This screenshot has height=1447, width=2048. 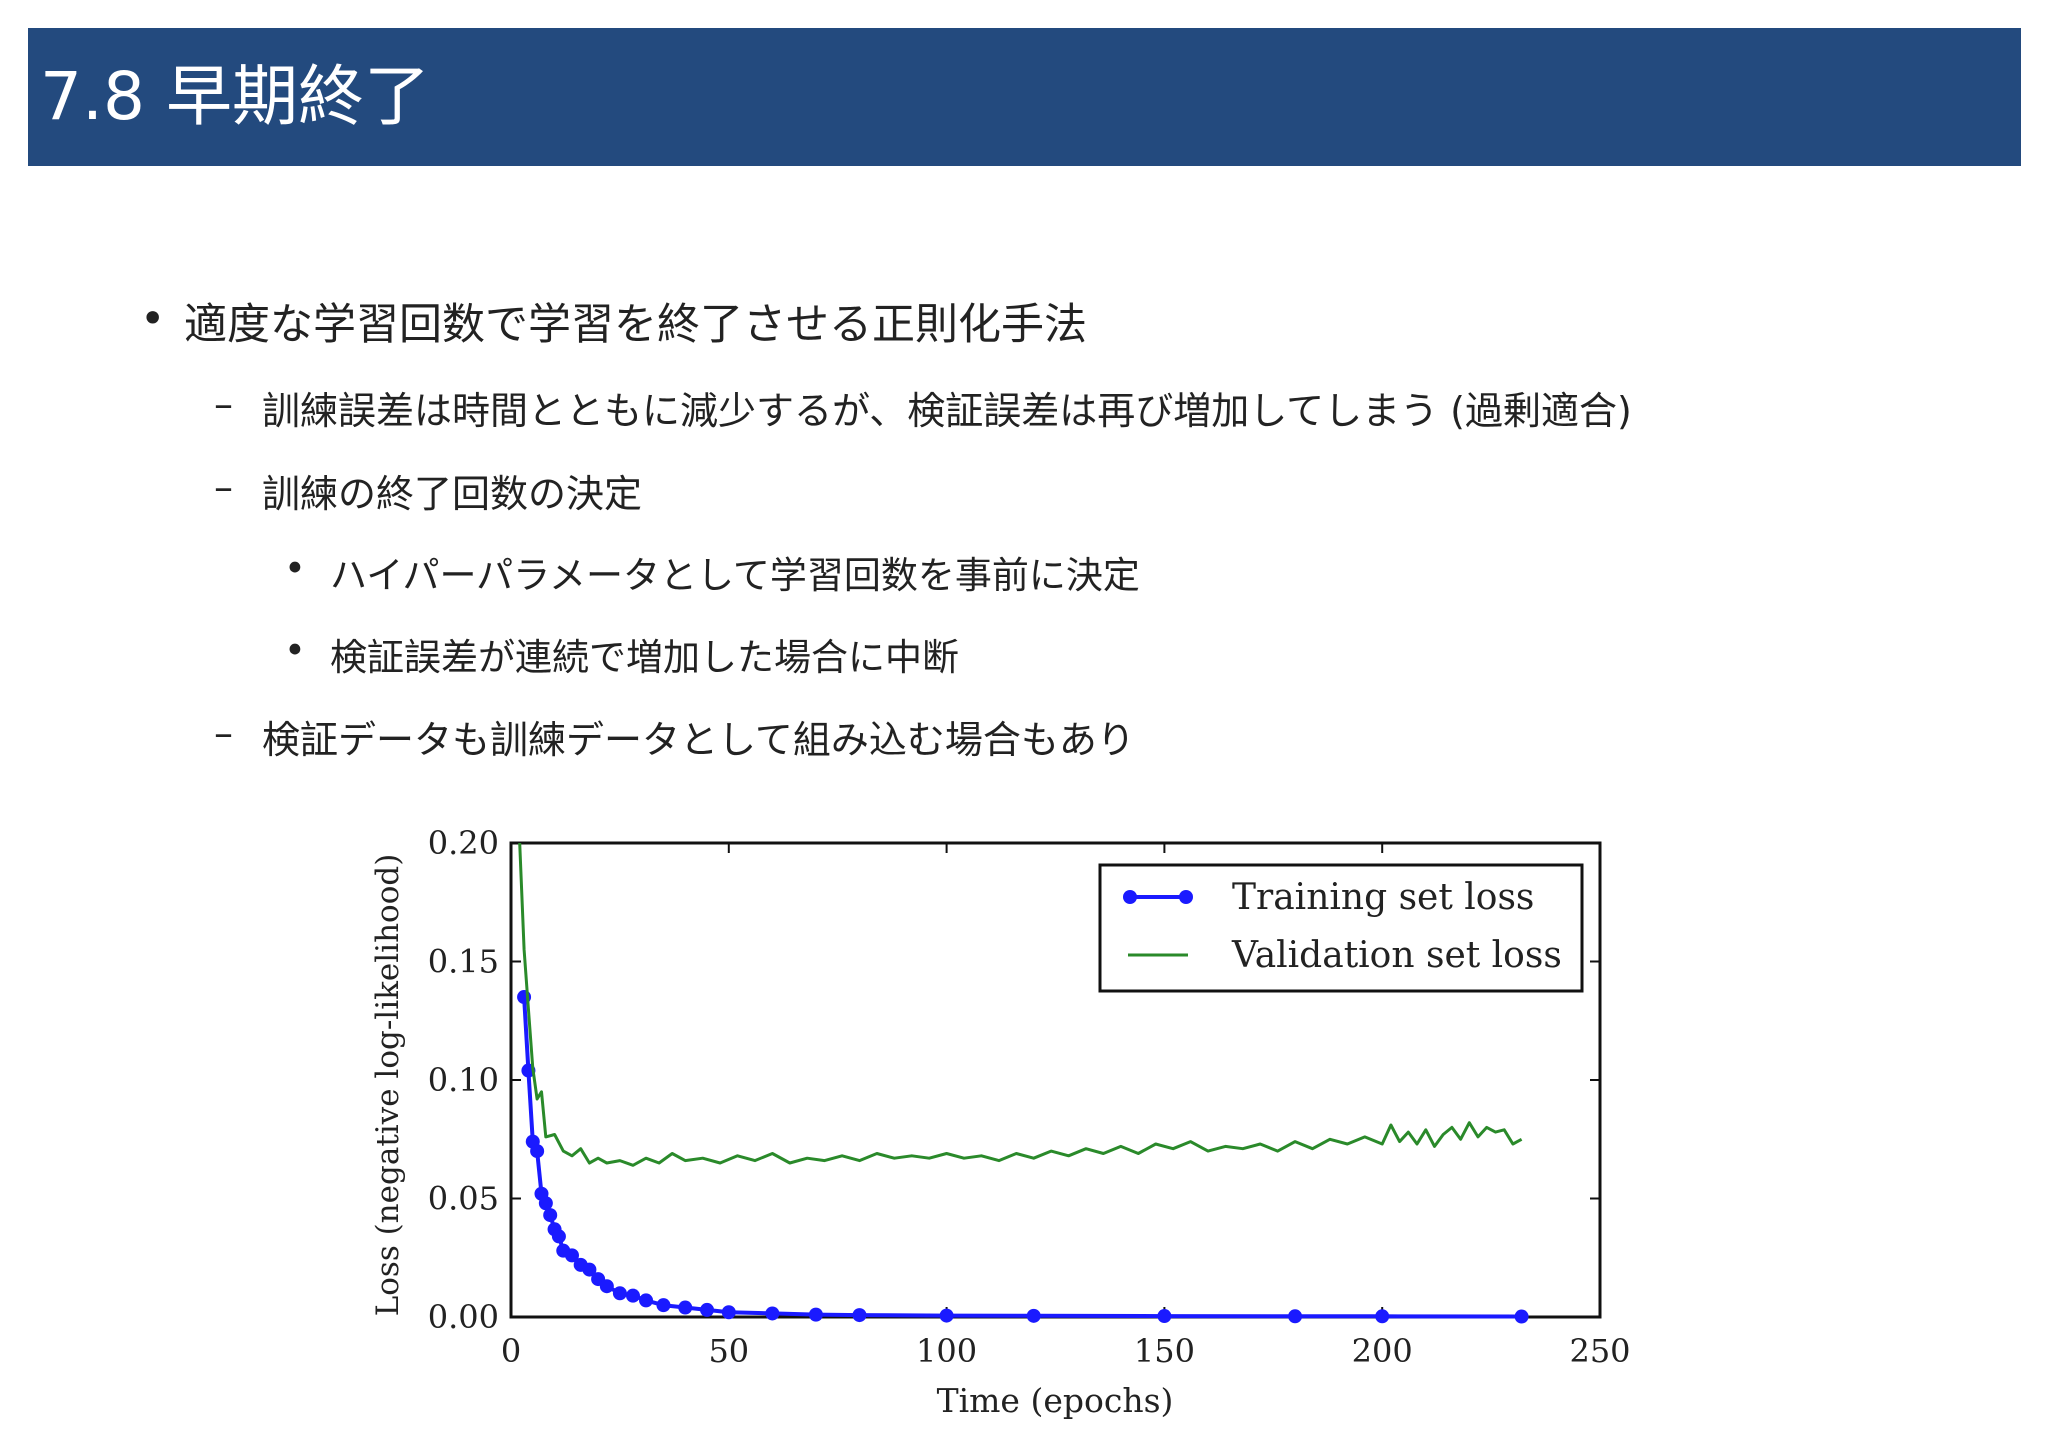 What do you see at coordinates (735, 575) in the screenshot?
I see `bullet-text: ハイパーパラメータとして学習回数を事前に決定` at bounding box center [735, 575].